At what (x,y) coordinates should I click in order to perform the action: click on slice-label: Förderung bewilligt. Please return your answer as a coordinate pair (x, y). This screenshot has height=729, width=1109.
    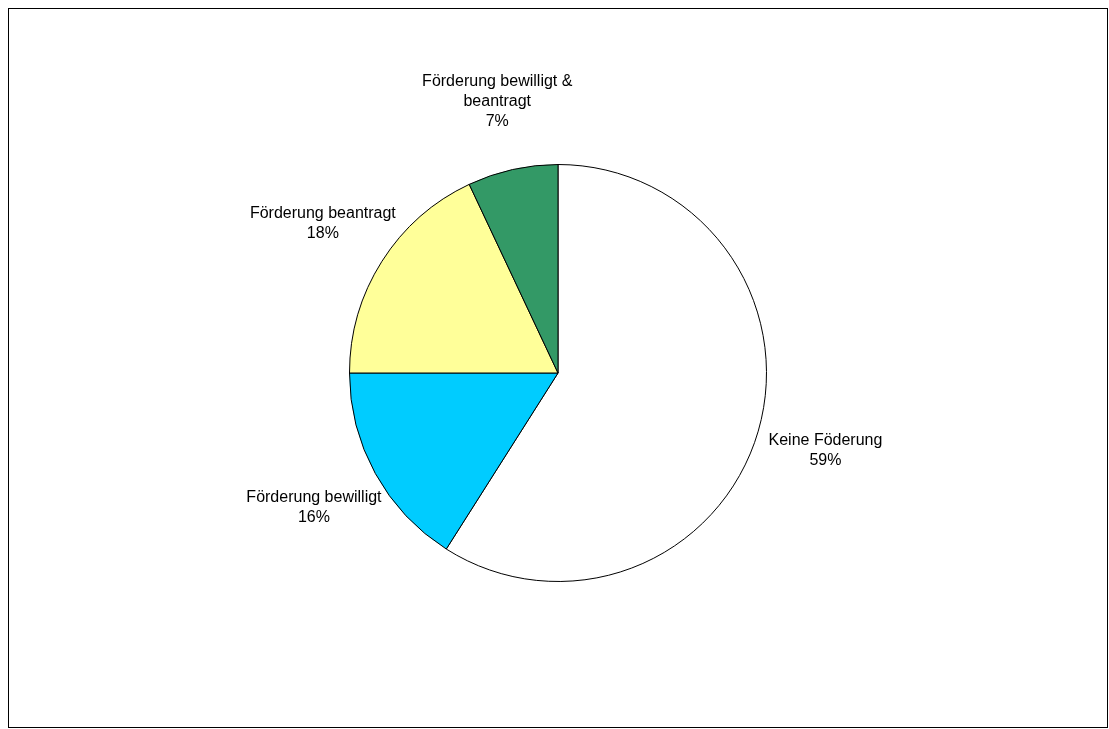
    Looking at the image, I should click on (314, 496).